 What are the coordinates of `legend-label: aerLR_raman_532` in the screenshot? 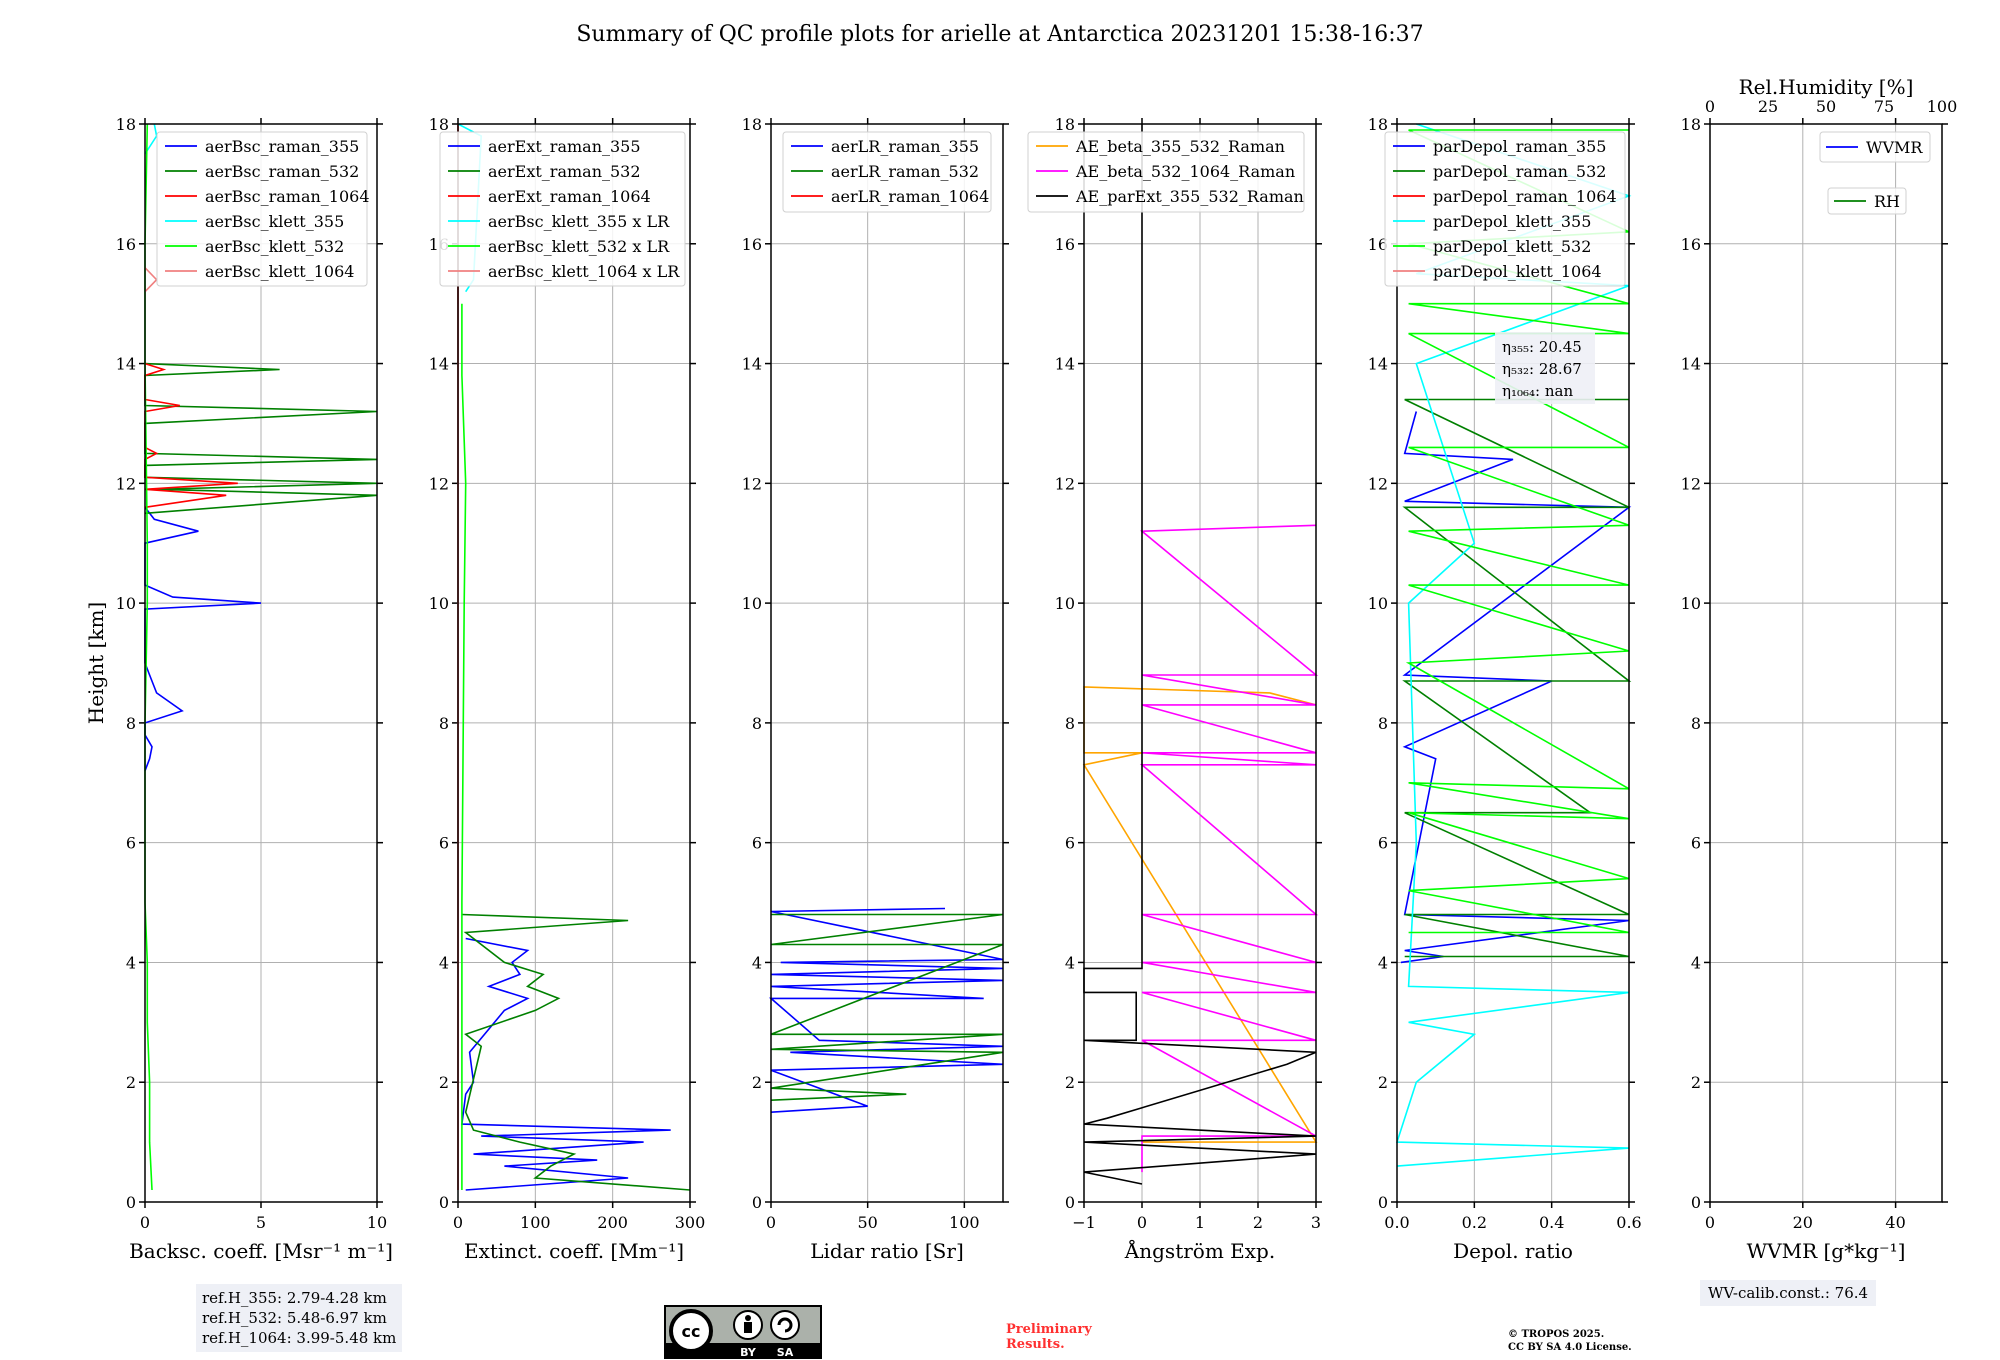 It's located at (905, 171).